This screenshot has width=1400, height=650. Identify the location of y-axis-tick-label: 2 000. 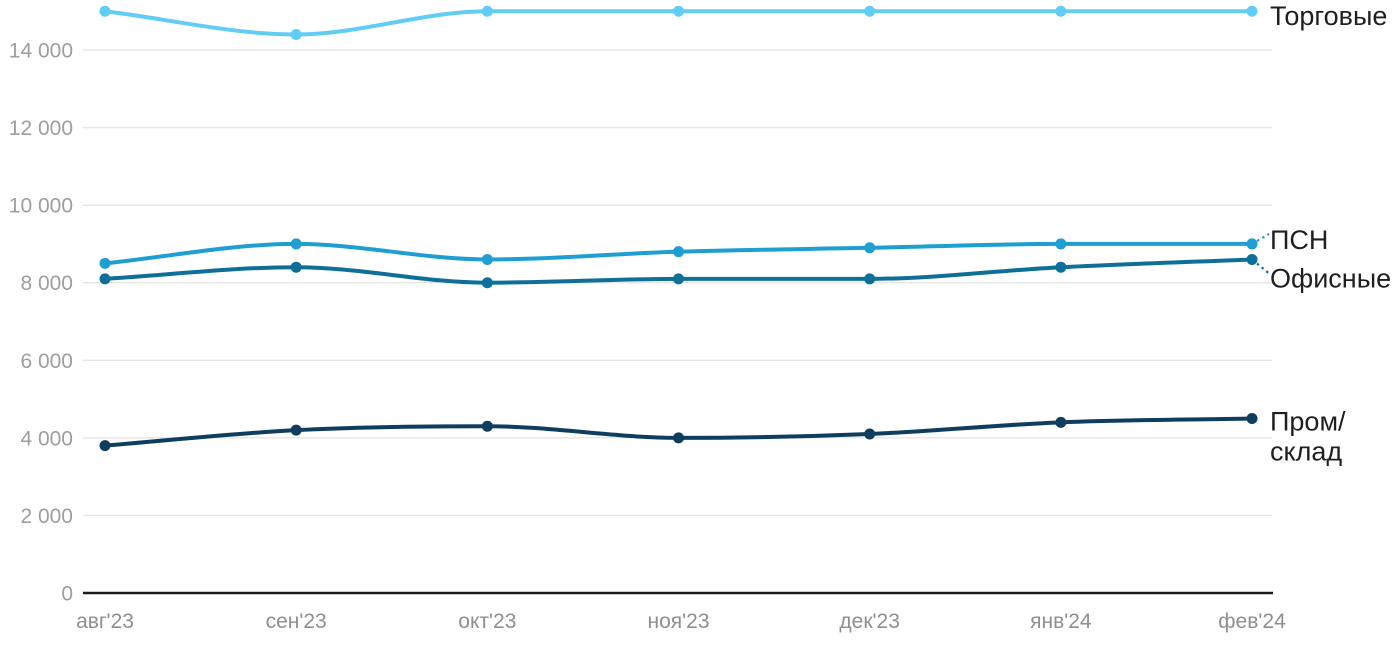
(46, 516).